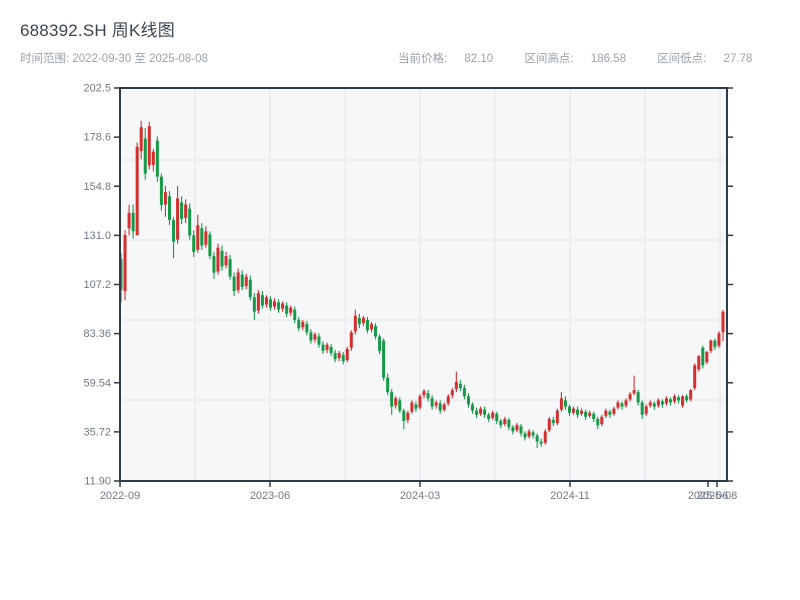 The height and width of the screenshot is (600, 800). What do you see at coordinates (120, 496) in the screenshot?
I see `x-tick-label: 2022-09` at bounding box center [120, 496].